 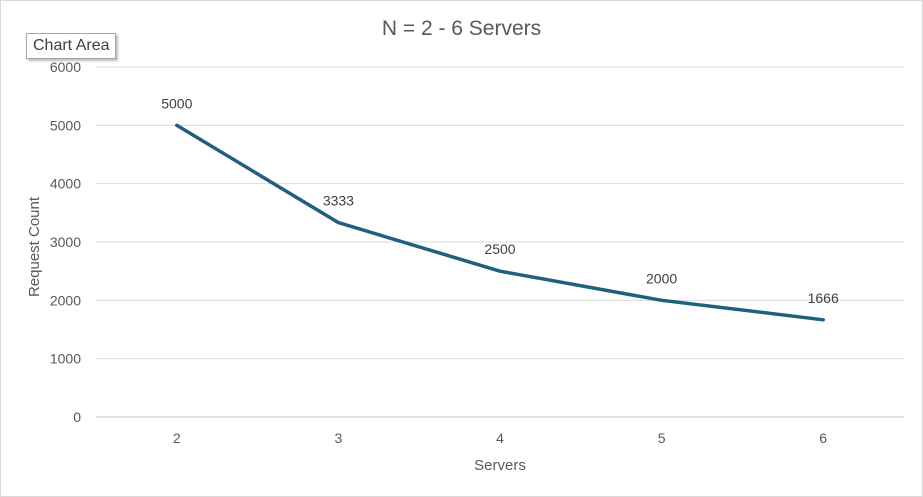 What do you see at coordinates (71, 46) in the screenshot?
I see `chart-area-tooltip: Chart Area` at bounding box center [71, 46].